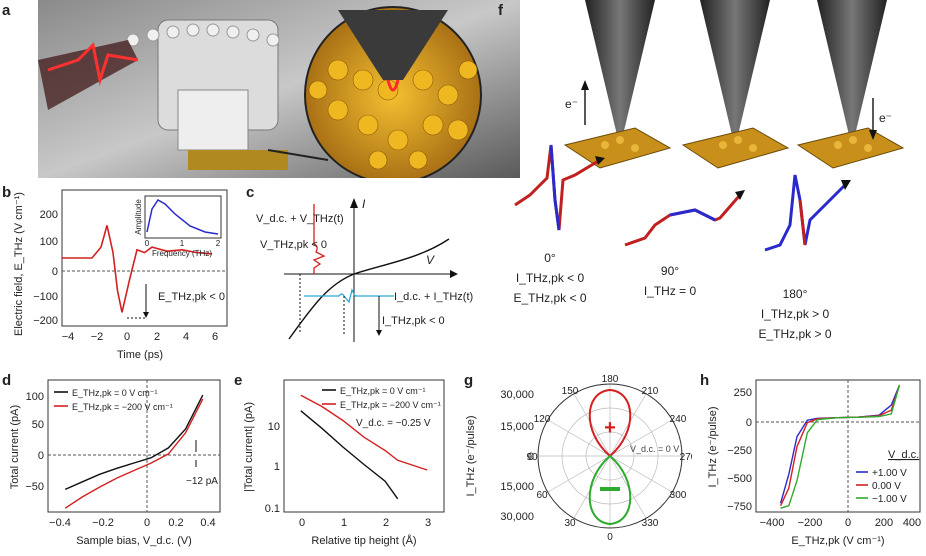 The image size is (926, 556). What do you see at coordinates (274, 427) in the screenshot?
I see `e-ytick-0: 10` at bounding box center [274, 427].